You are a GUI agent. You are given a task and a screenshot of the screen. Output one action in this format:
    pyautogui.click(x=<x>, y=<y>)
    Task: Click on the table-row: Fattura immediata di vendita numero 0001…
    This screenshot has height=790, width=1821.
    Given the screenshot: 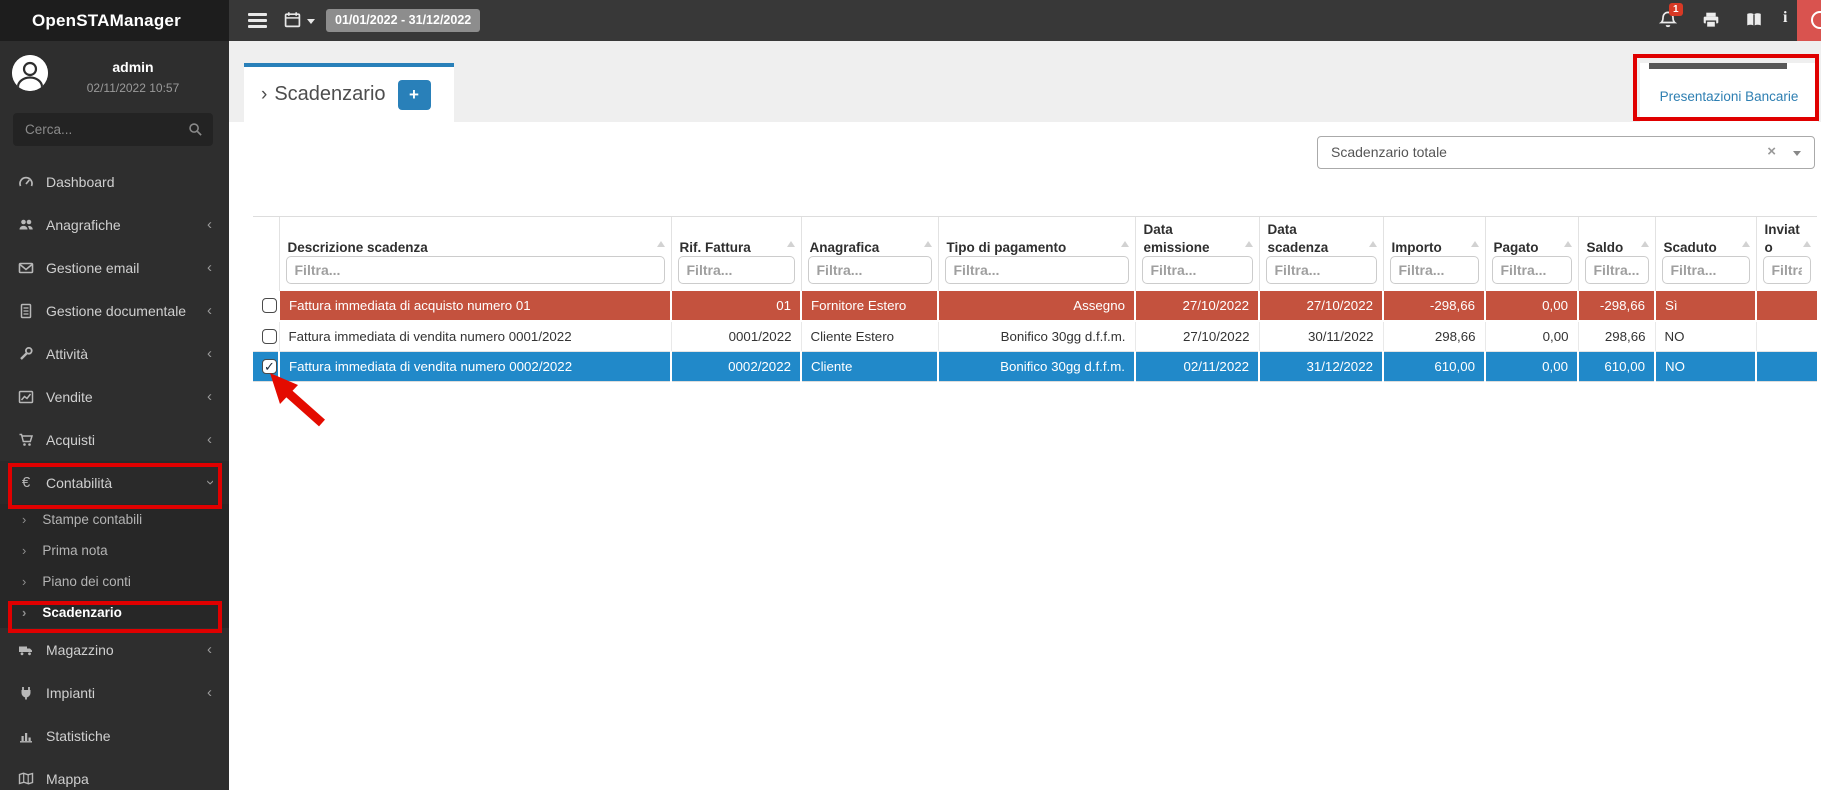 What is the action you would take?
    pyautogui.click(x=1035, y=336)
    